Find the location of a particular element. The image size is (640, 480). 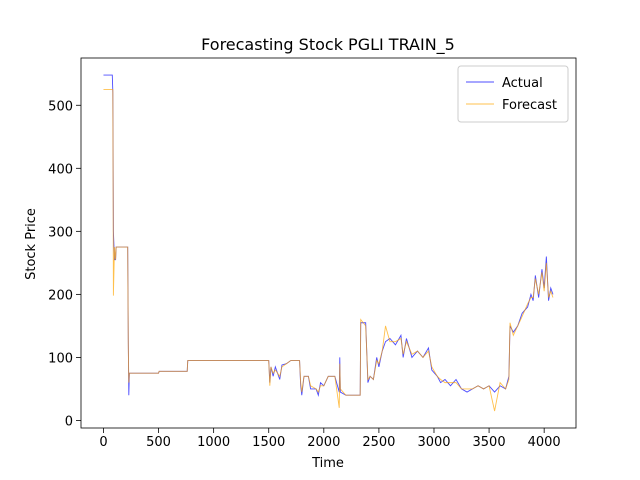

y-tick-label: 100 is located at coordinates (60, 358).